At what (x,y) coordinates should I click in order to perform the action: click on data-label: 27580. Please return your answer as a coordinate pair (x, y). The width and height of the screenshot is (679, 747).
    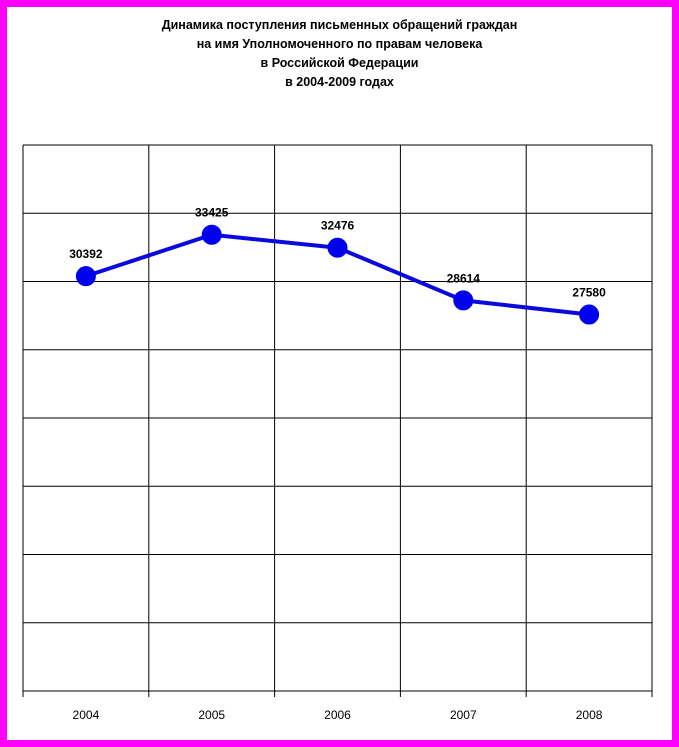
    Looking at the image, I should click on (589, 293).